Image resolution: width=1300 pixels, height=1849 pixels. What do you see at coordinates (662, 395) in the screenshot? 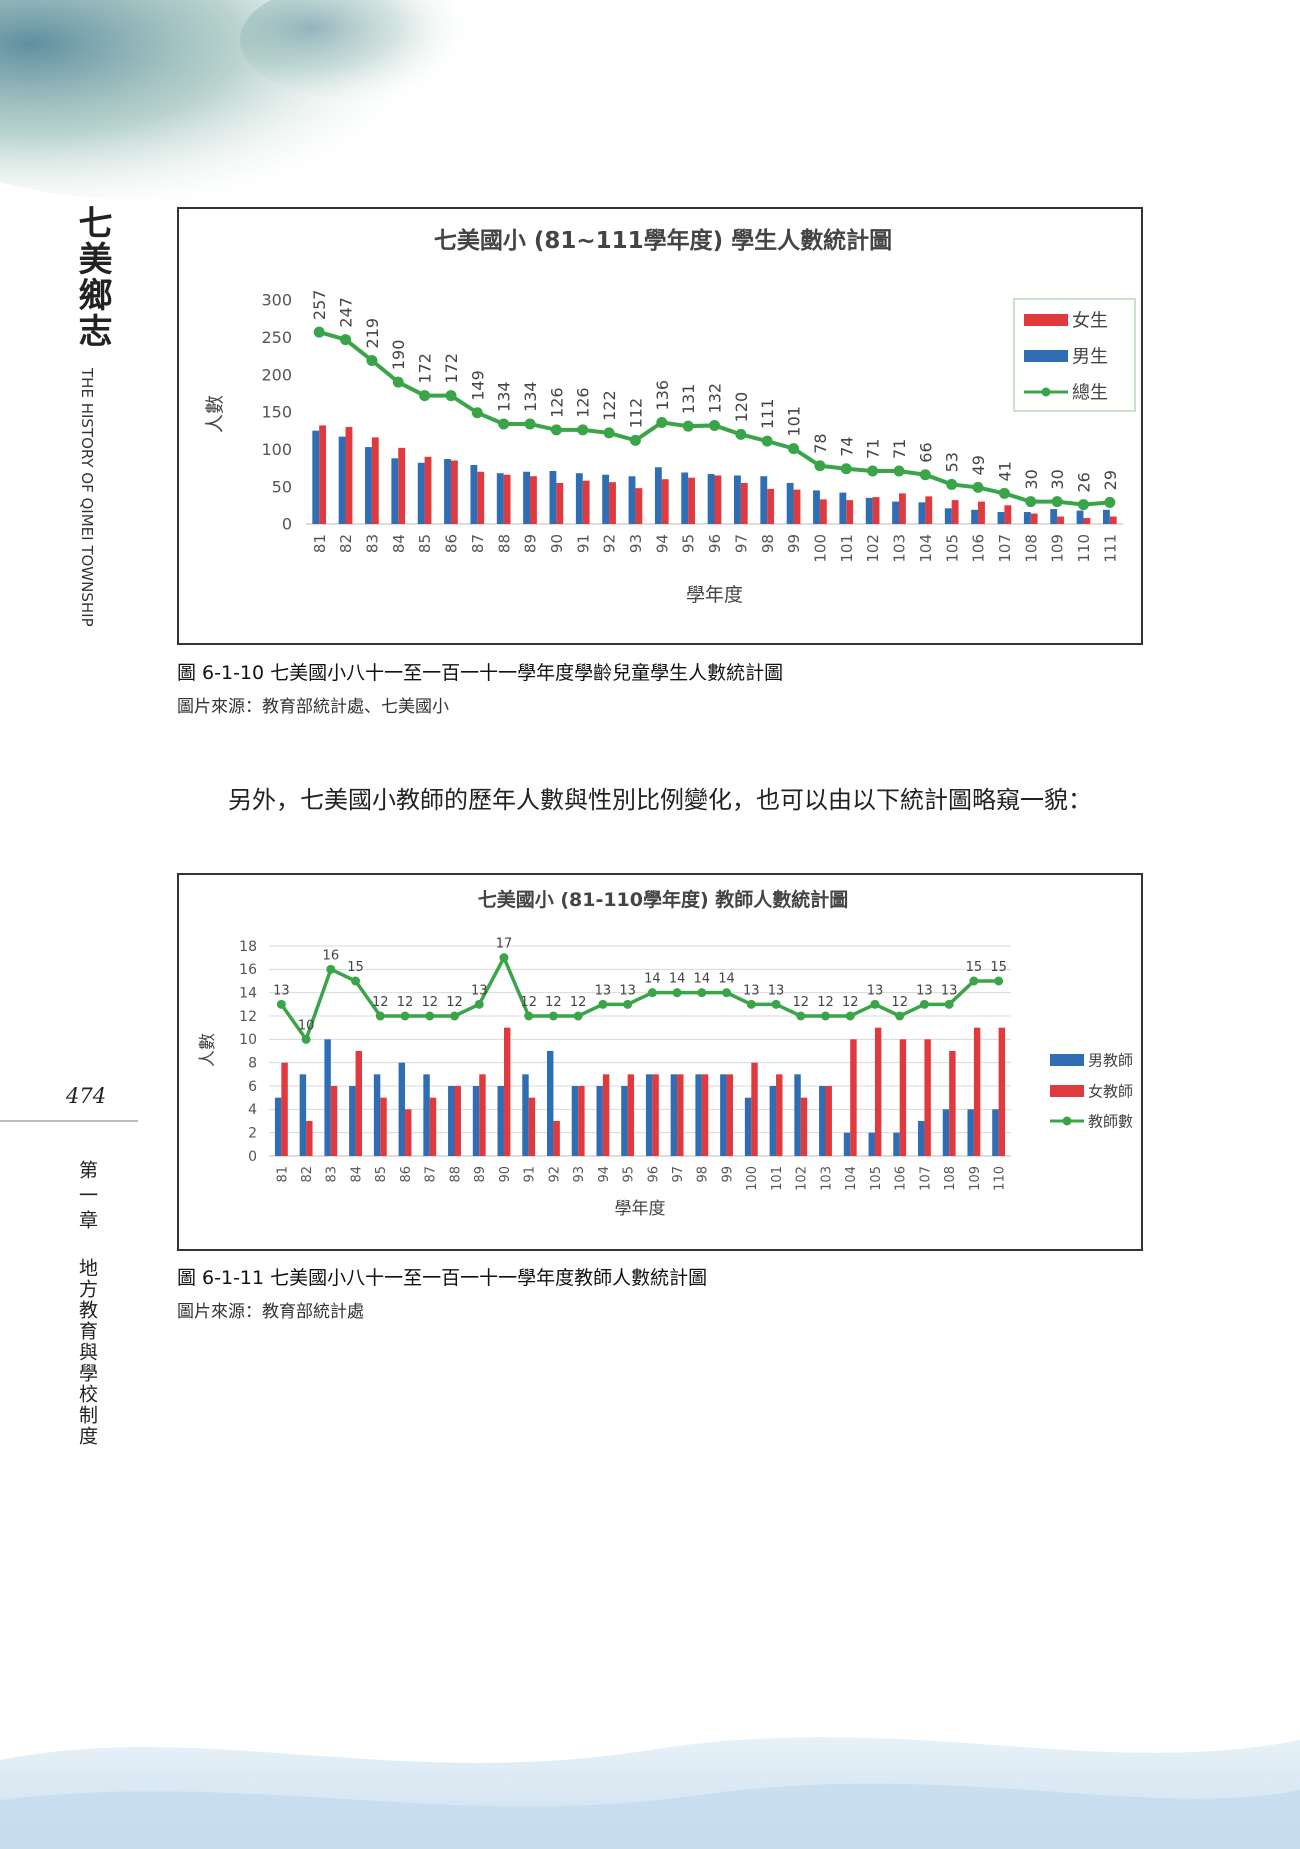
I see `data-label: 136` at bounding box center [662, 395].